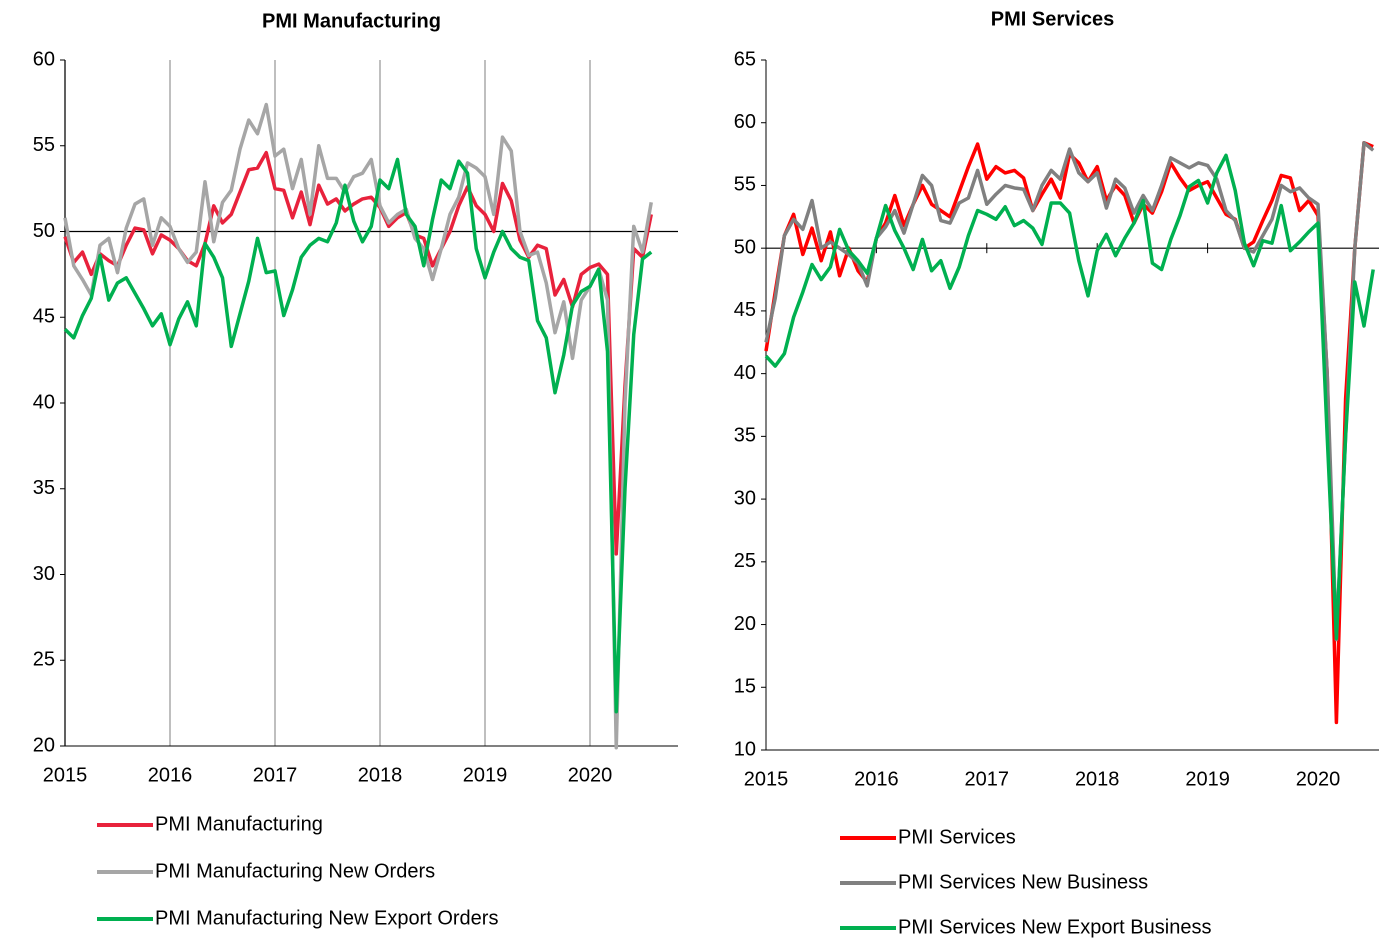 The height and width of the screenshot is (939, 1379). Describe the element at coordinates (745, 749) in the screenshot. I see `y-tick-label: 10` at that location.